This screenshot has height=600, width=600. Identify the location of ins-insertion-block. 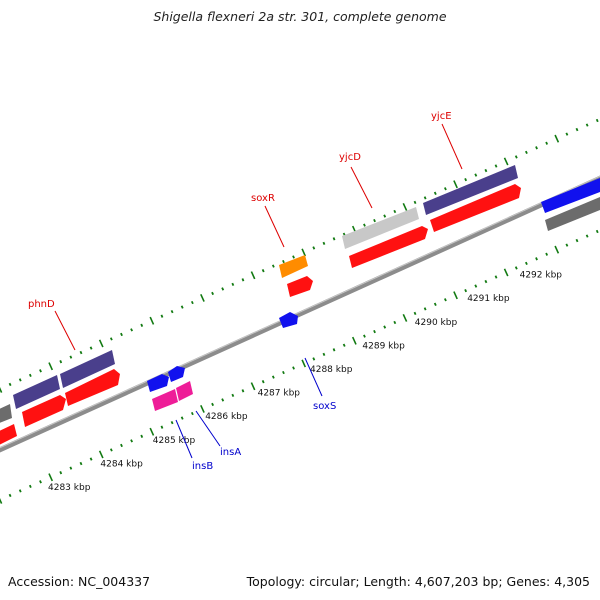
(184, 391).